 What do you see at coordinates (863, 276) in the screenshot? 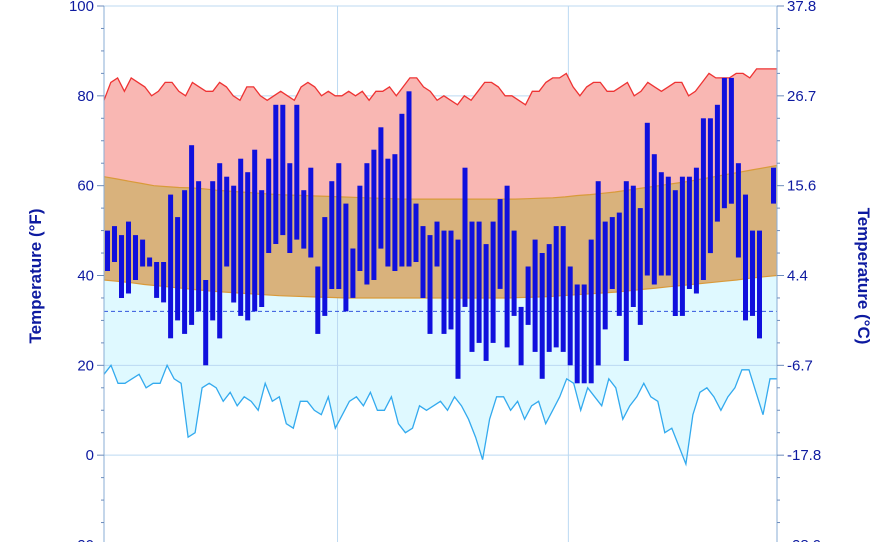
I see `y-axis-title-right: Temperature (°C)` at bounding box center [863, 276].